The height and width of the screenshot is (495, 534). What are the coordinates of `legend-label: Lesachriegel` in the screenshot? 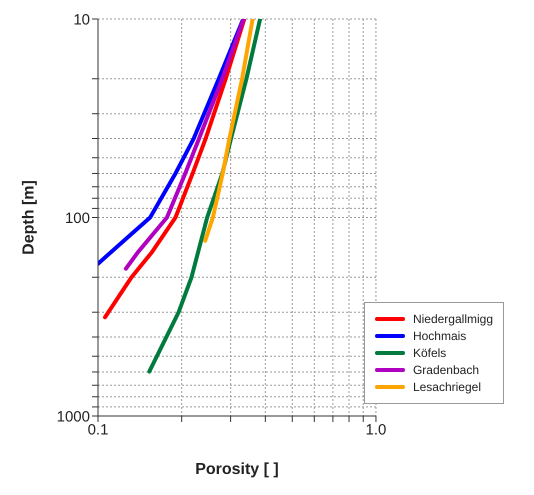 It's located at (446, 387).